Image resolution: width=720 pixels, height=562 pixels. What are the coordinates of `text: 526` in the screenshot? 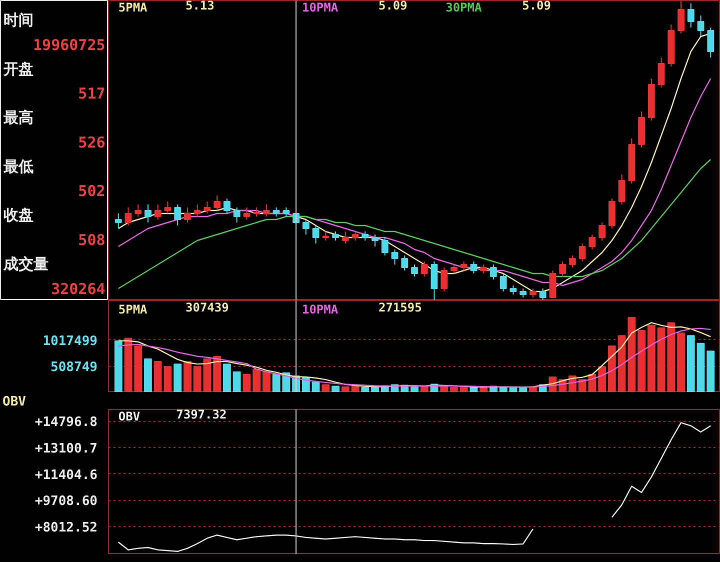 It's located at (92, 142).